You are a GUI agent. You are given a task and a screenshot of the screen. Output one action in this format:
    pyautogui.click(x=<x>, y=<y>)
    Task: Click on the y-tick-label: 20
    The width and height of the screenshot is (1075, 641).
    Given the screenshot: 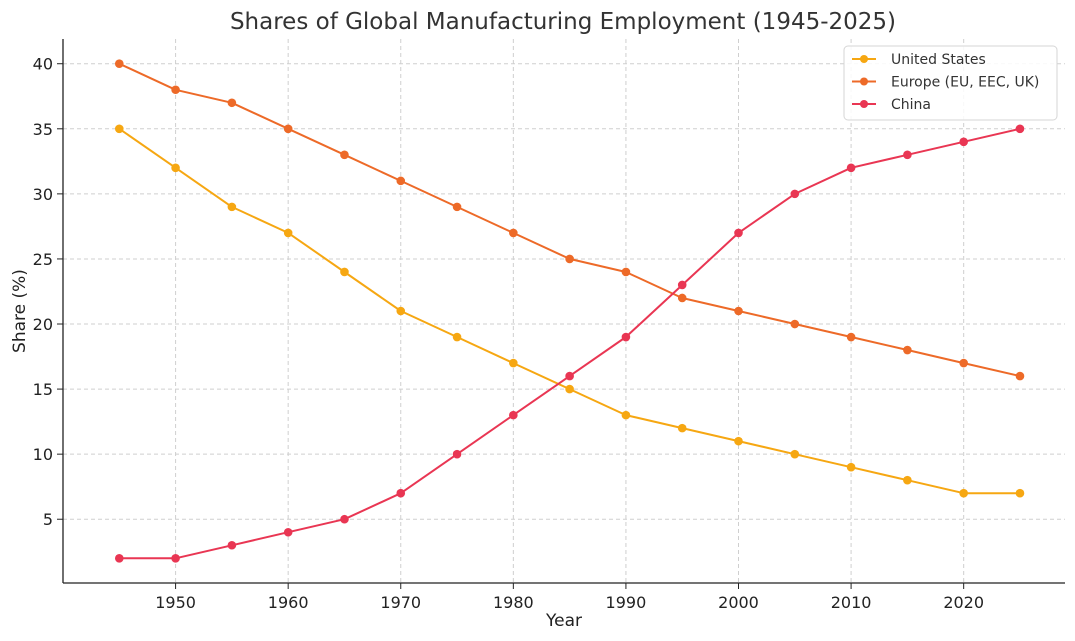 What is the action you would take?
    pyautogui.click(x=43, y=324)
    